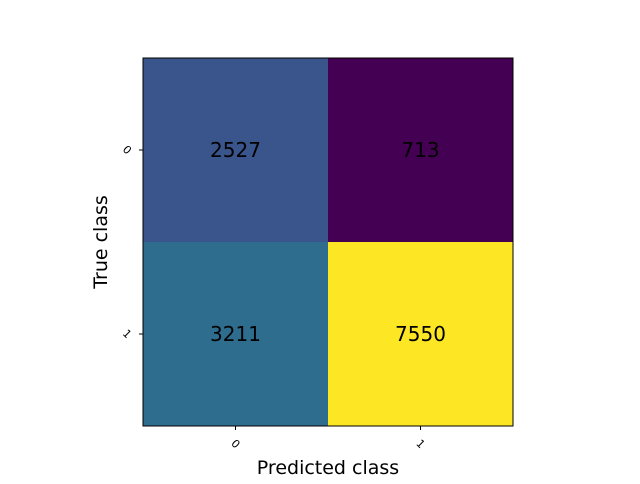 The image size is (640, 484). I want to click on cell-value-0-1: 713, so click(420, 150).